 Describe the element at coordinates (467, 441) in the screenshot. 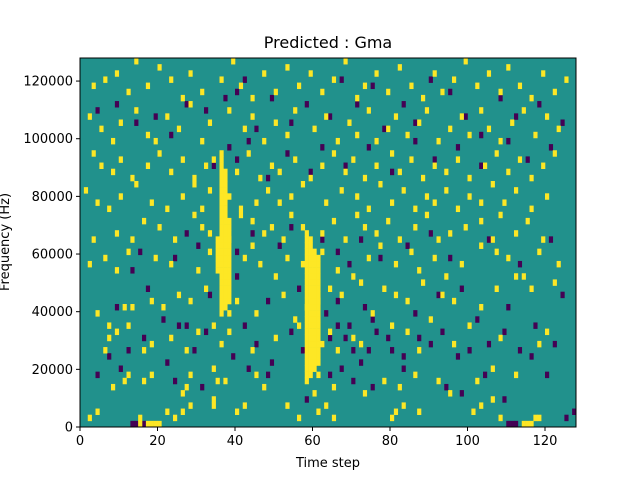

I see `x-tick-label: 100` at that location.